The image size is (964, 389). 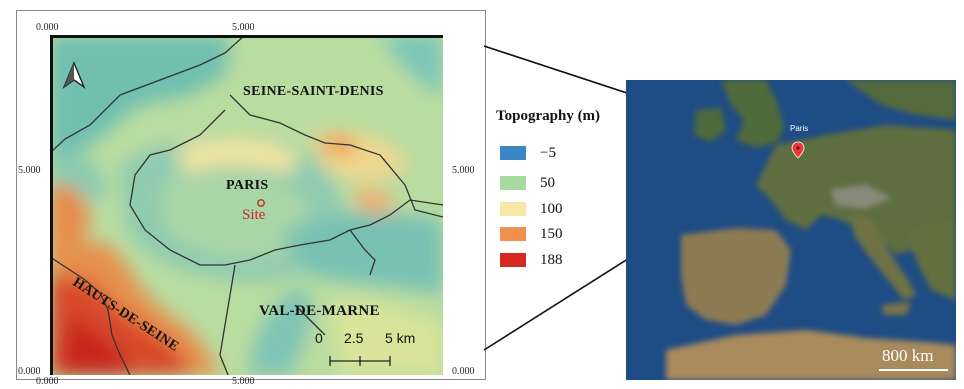 I want to click on label-seine-saint-denis: SEINE-SAINT-DENIS, so click(x=313, y=91).